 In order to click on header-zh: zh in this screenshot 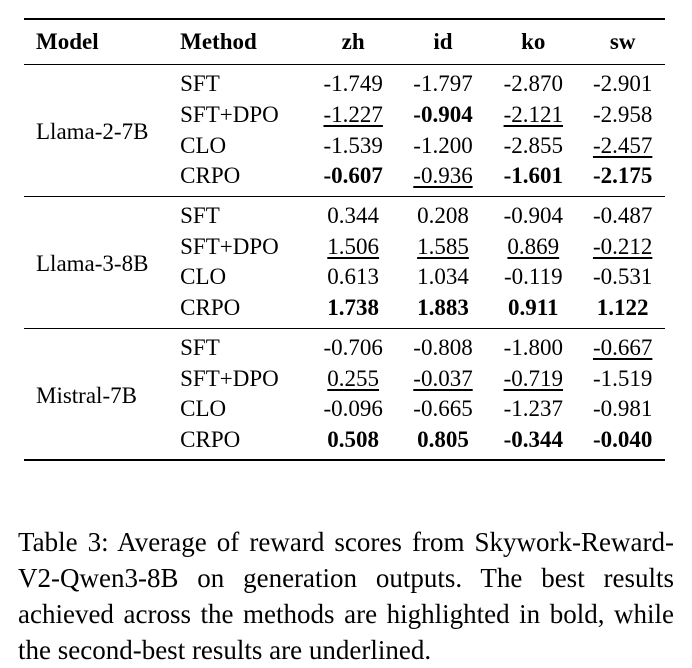, I will do `click(353, 41)`.